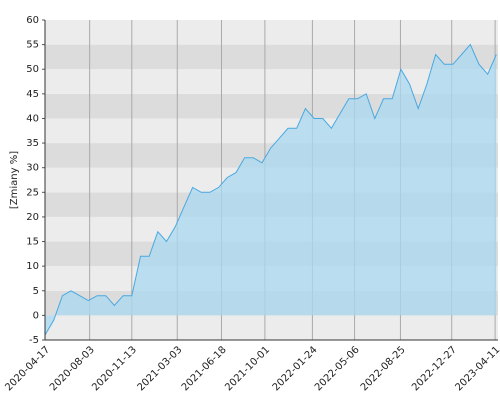  Describe the element at coordinates (32, 217) in the screenshot. I see `y-tick-label: 20` at that location.